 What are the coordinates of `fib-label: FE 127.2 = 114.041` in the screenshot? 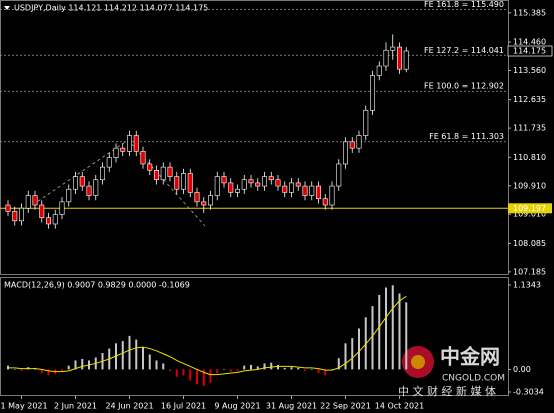 It's located at (464, 50).